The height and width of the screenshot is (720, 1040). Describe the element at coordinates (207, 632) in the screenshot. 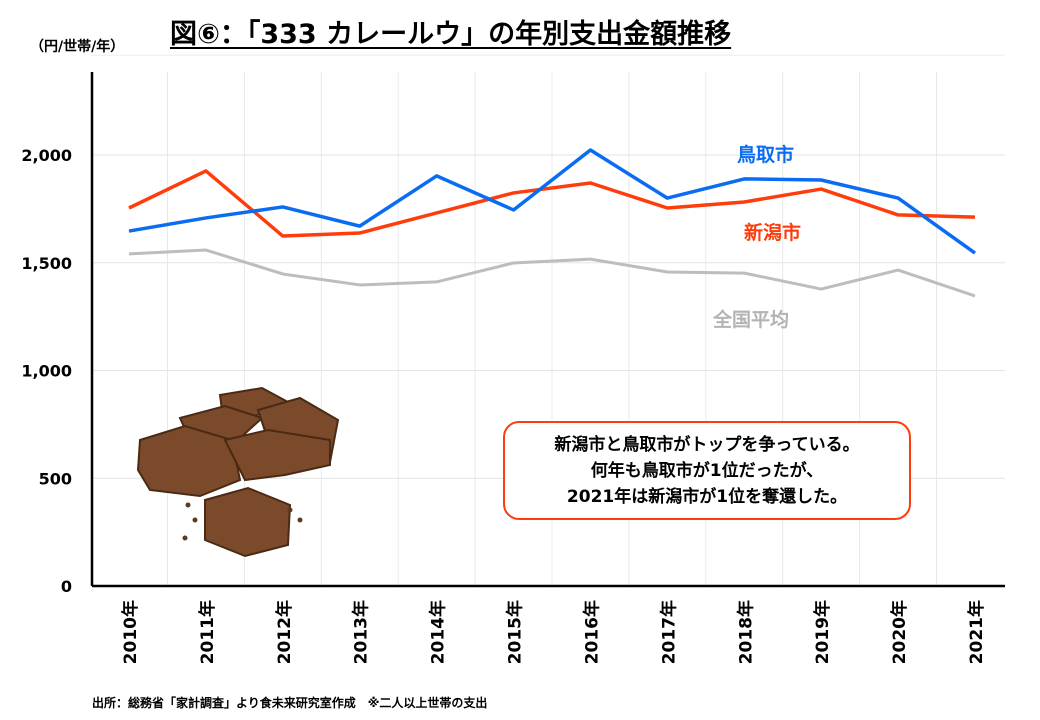

I see `x-tick-label: 2011年` at that location.